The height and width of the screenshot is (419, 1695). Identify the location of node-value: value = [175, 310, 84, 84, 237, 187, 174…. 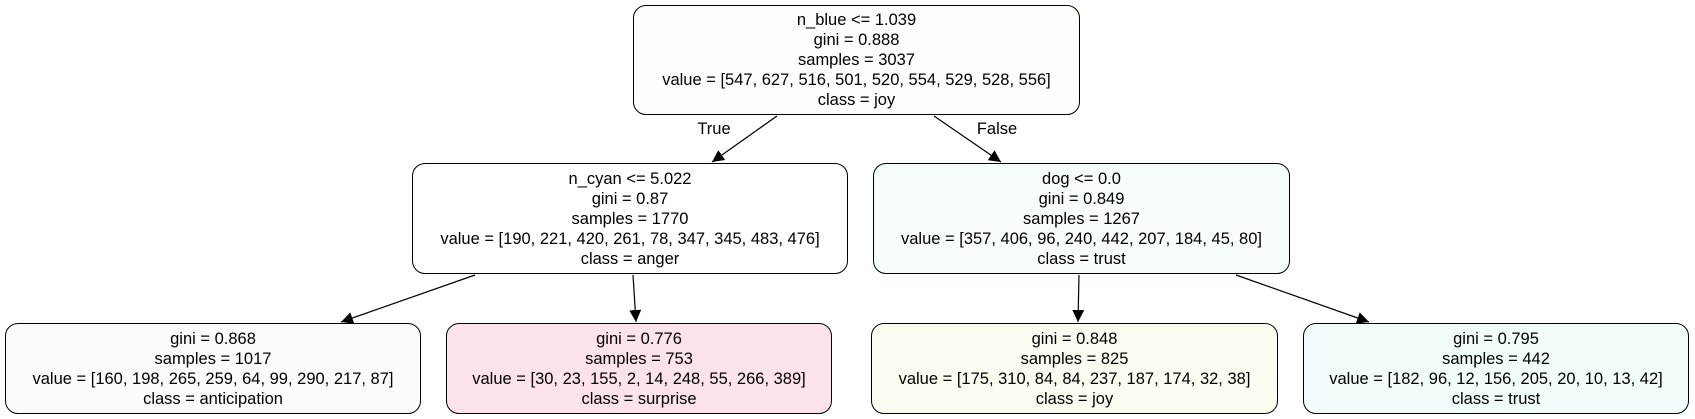
(1074, 378).